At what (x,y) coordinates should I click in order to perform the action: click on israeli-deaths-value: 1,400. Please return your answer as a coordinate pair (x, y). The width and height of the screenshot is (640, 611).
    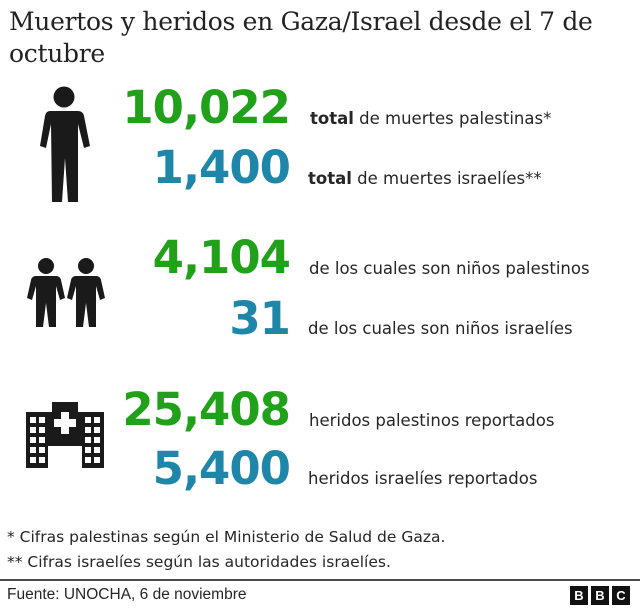
    Looking at the image, I should click on (221, 167).